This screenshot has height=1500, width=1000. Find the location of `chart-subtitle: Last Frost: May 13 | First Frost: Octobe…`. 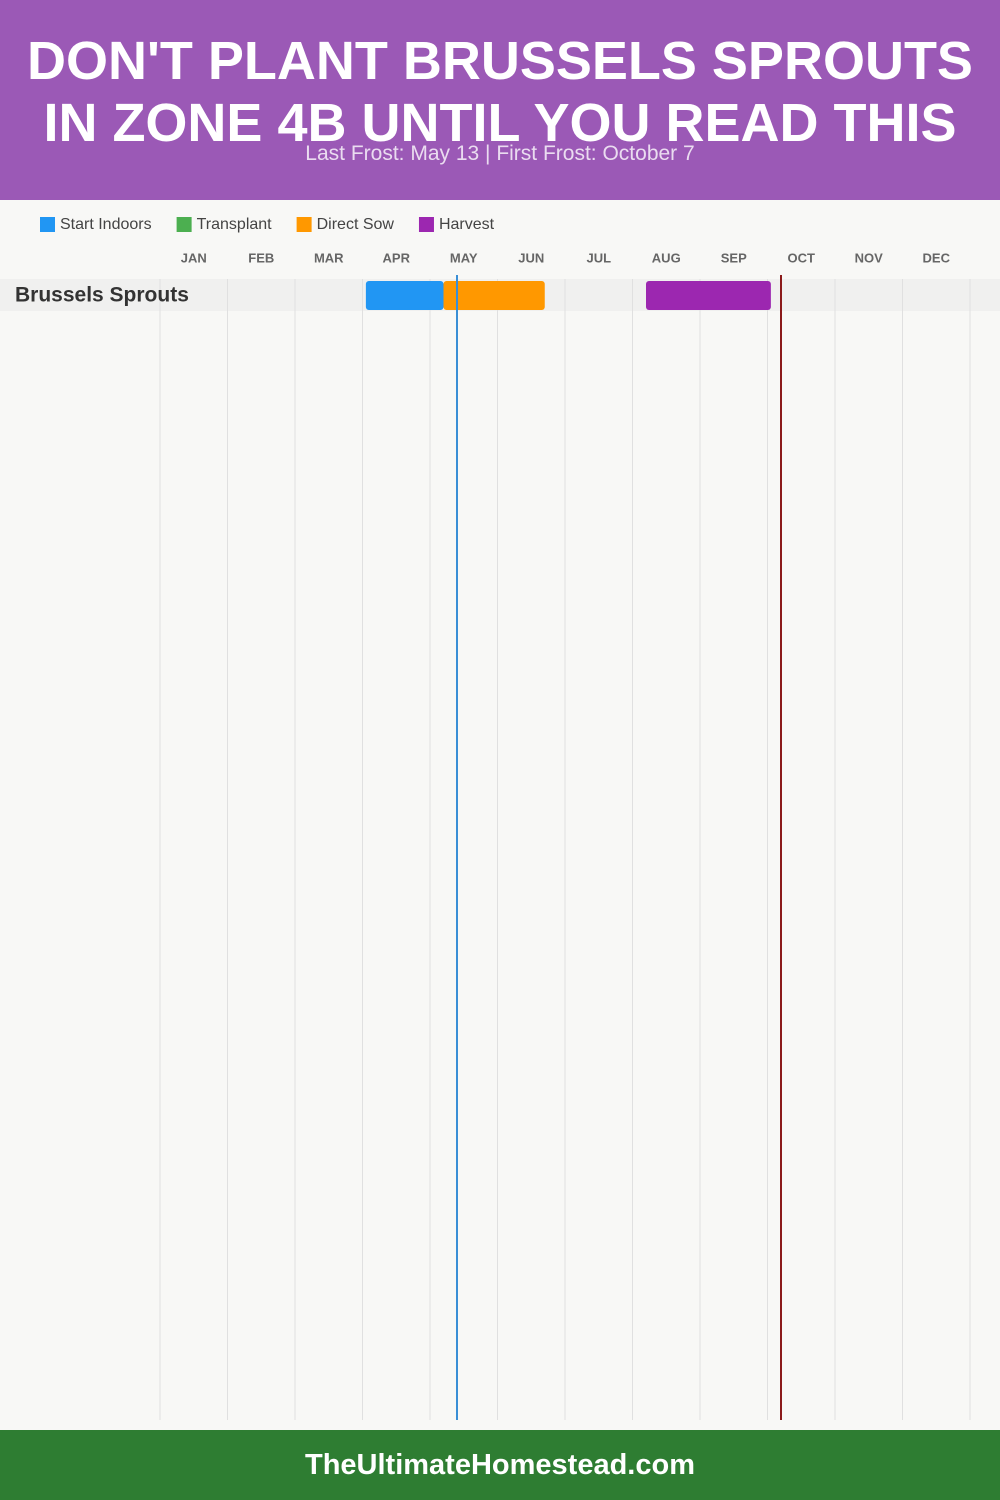

chart-subtitle: Last Frost: May 13 | First Frost: Octobe… is located at coordinates (500, 153).